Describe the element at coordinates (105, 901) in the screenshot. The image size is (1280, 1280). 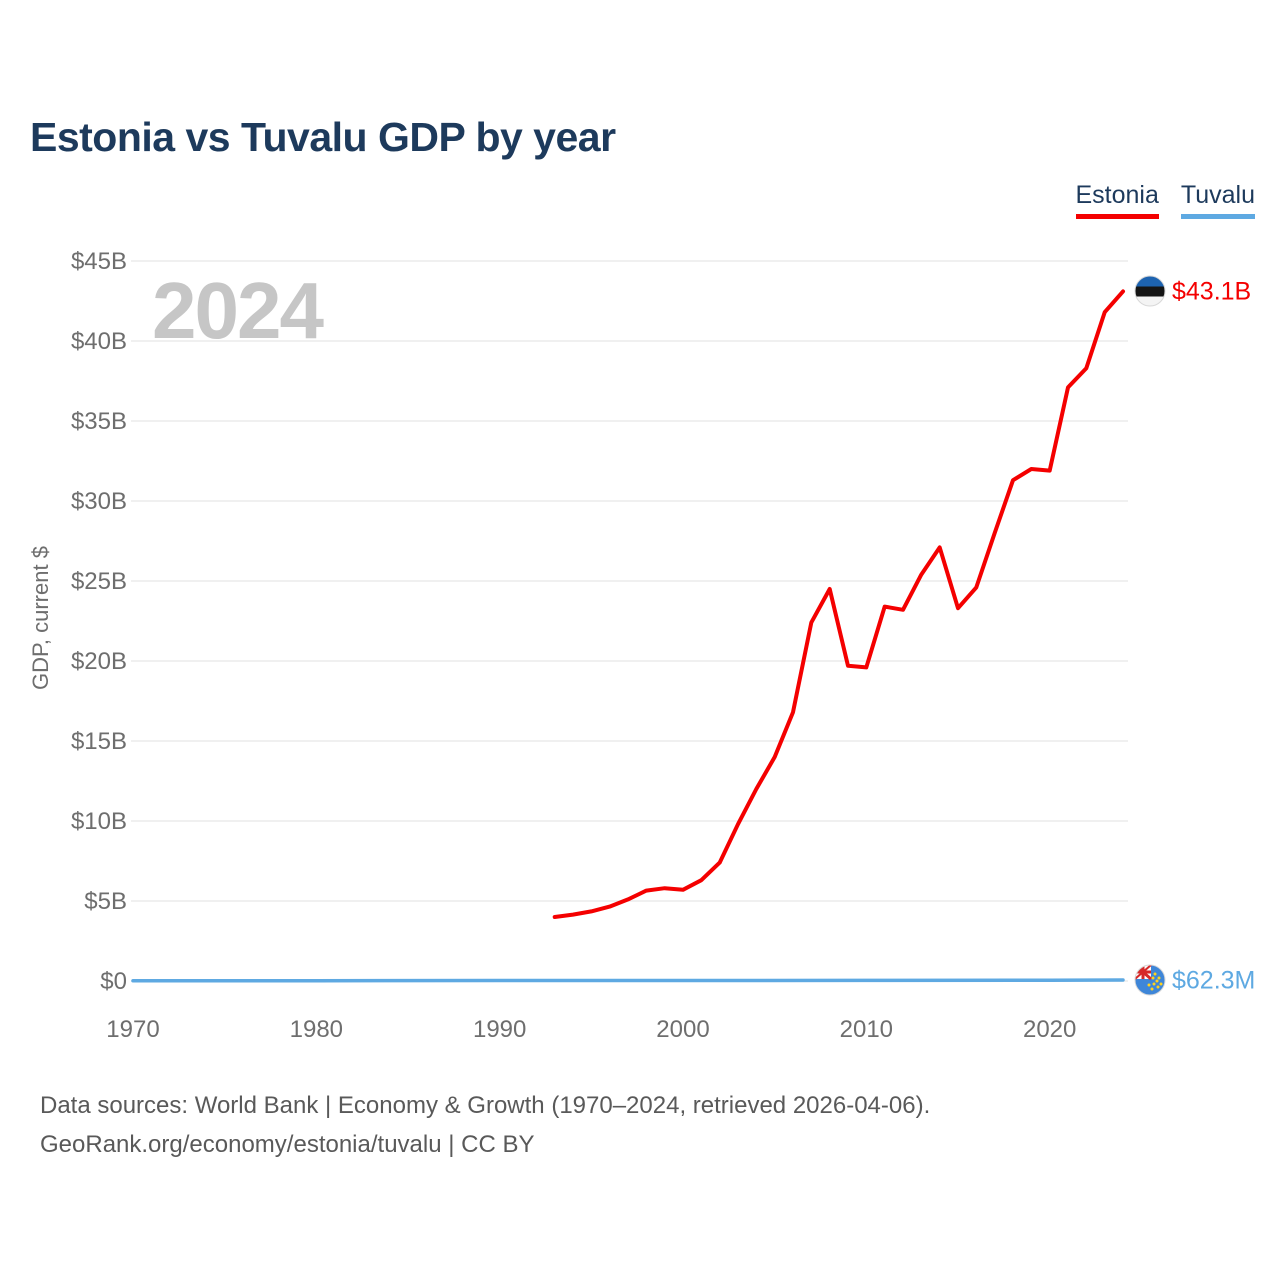
I see `y-tick-label: $5B` at that location.